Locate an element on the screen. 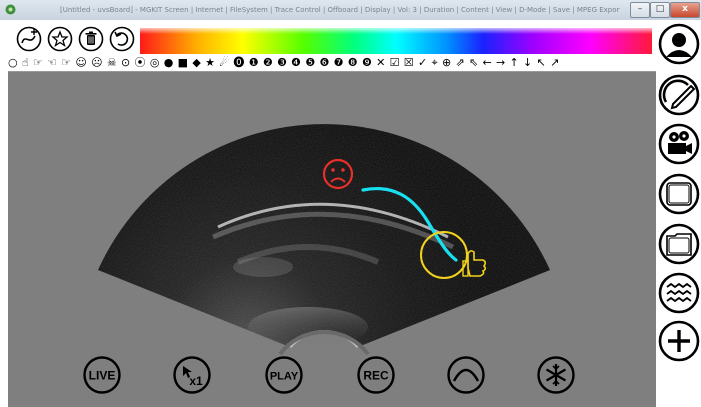 The width and height of the screenshot is (701, 407). tissue-echo is located at coordinates (333, 220).